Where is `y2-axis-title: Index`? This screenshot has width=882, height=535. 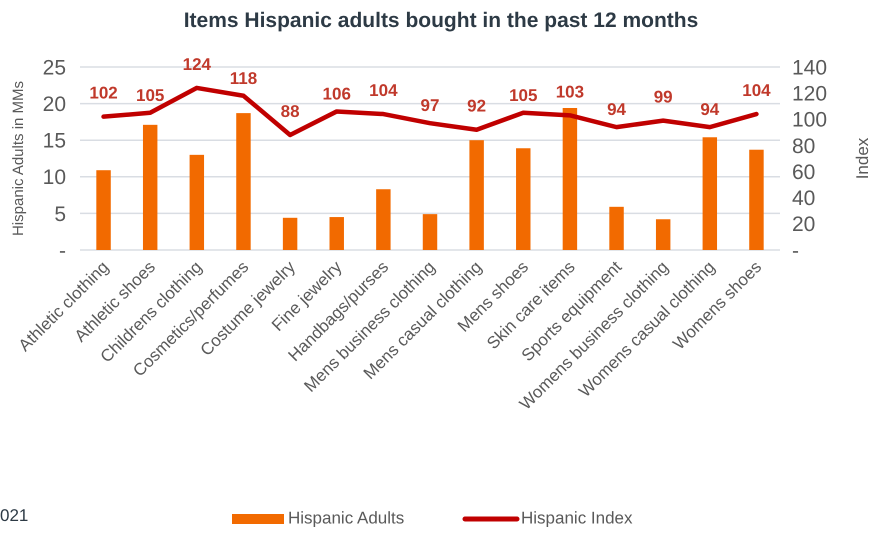 y2-axis-title: Index is located at coordinates (862, 158).